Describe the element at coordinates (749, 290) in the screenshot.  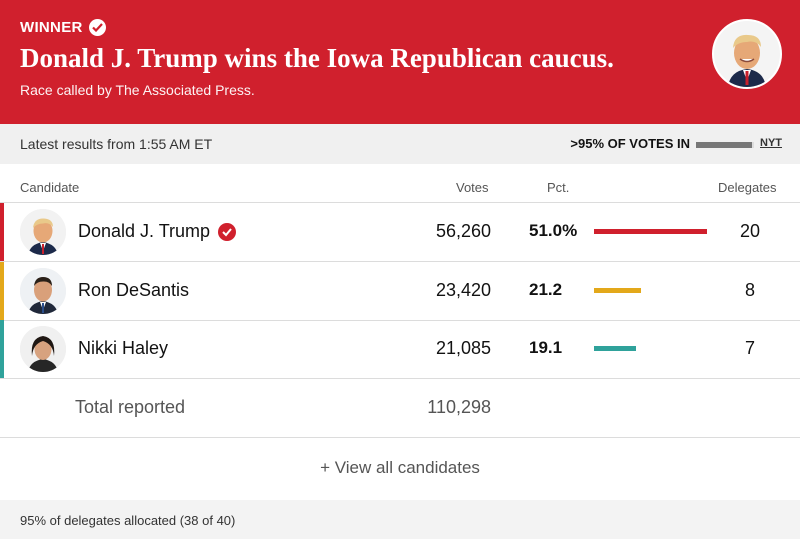
I see `candidate-delegates: 8` at that location.